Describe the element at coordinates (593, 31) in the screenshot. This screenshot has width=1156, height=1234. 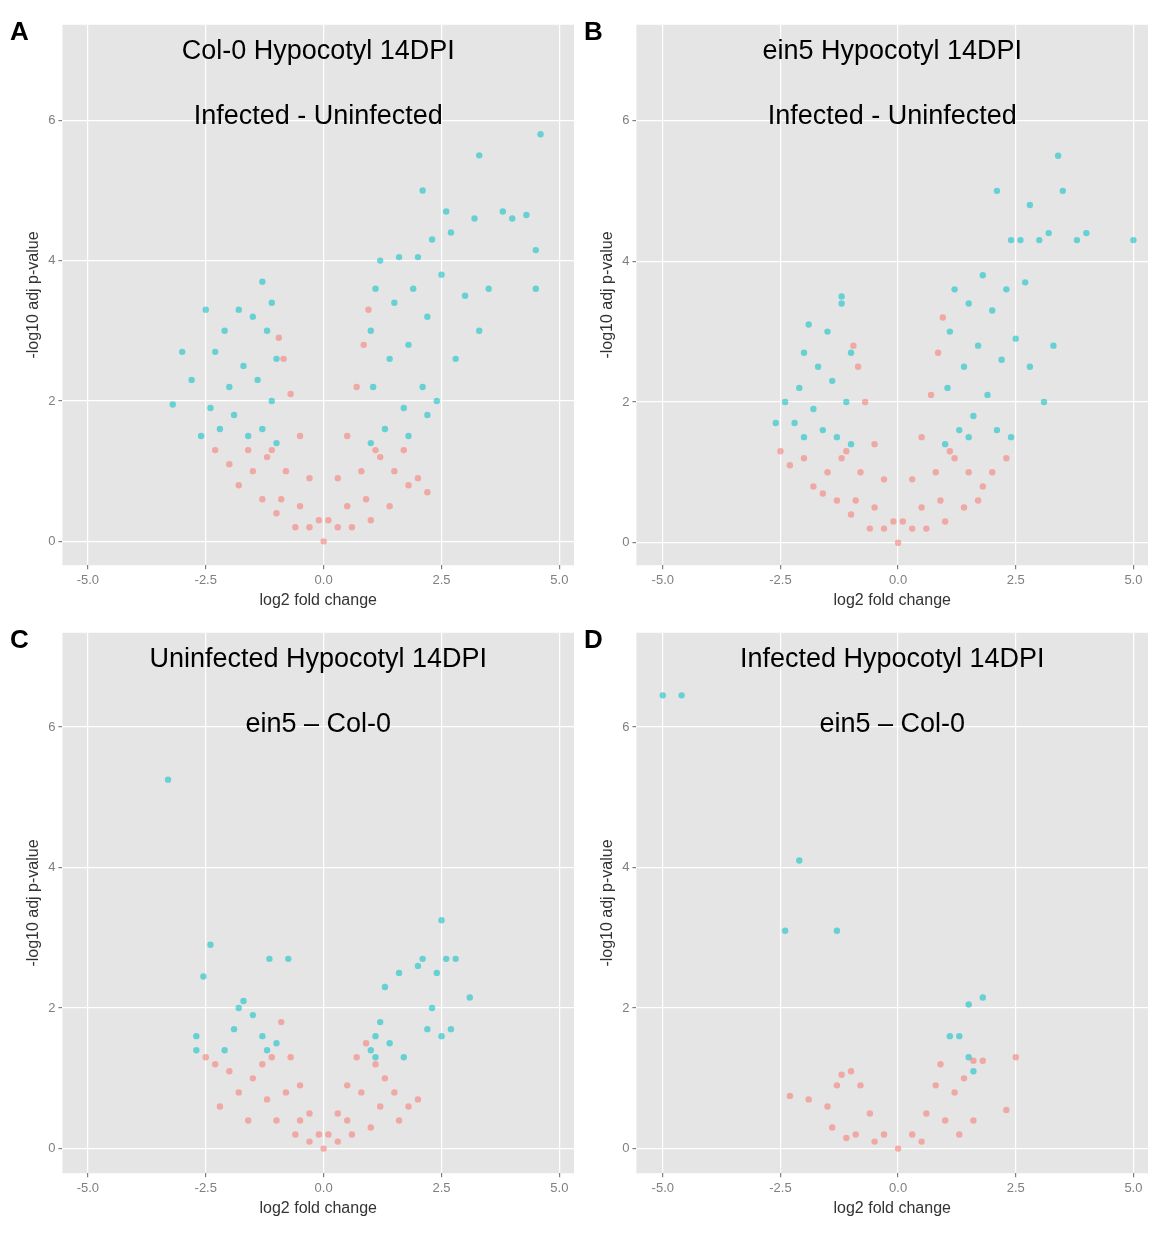
I see `text: B` at that location.